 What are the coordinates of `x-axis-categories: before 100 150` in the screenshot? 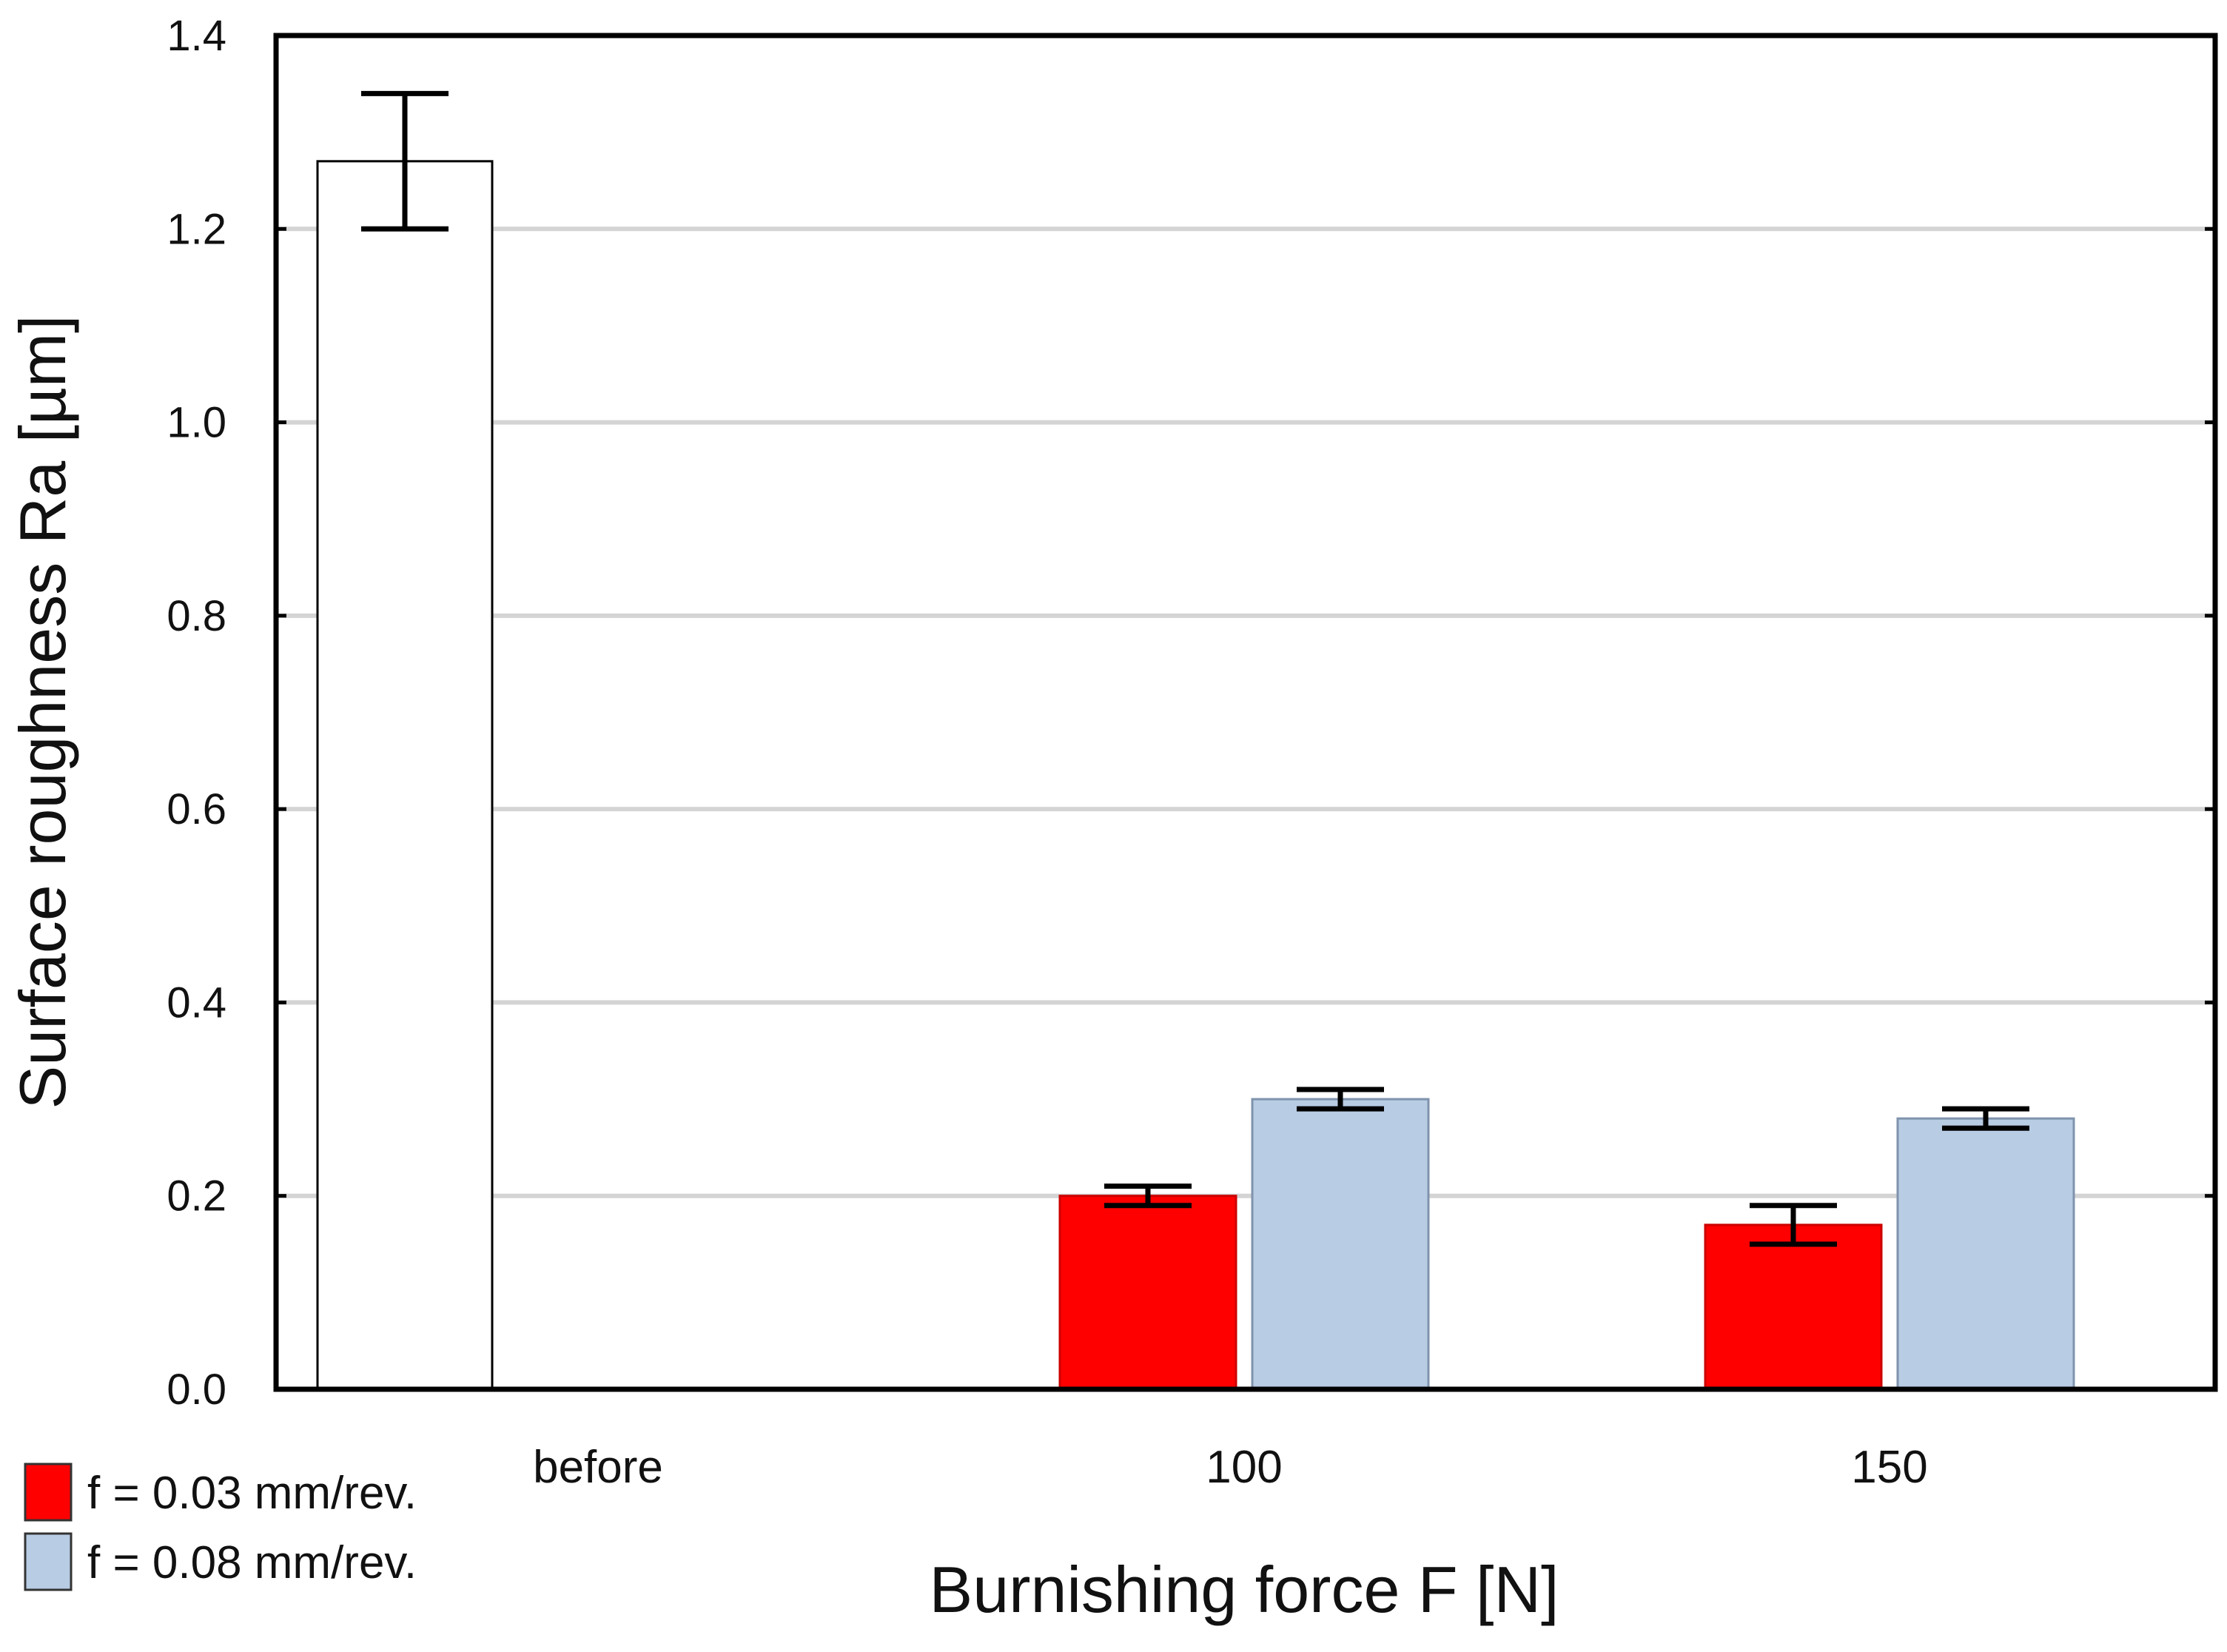 It's located at (1230, 1467).